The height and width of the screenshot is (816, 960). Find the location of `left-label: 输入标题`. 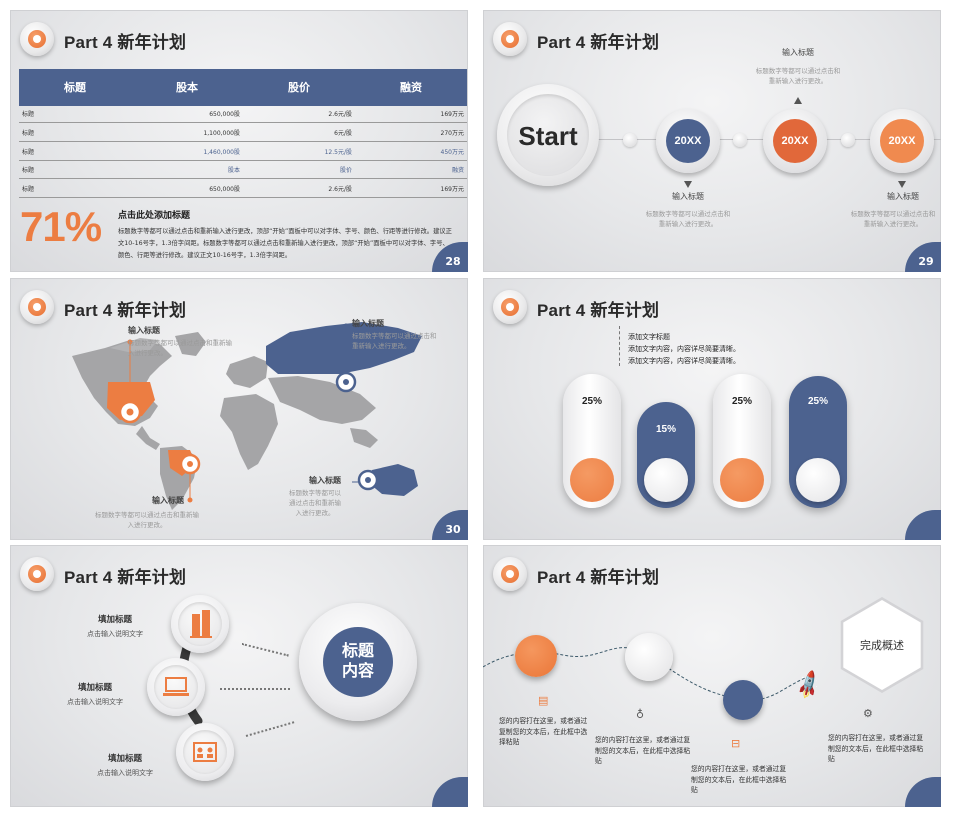

left-label: 输入标题 is located at coordinates (688, 196).